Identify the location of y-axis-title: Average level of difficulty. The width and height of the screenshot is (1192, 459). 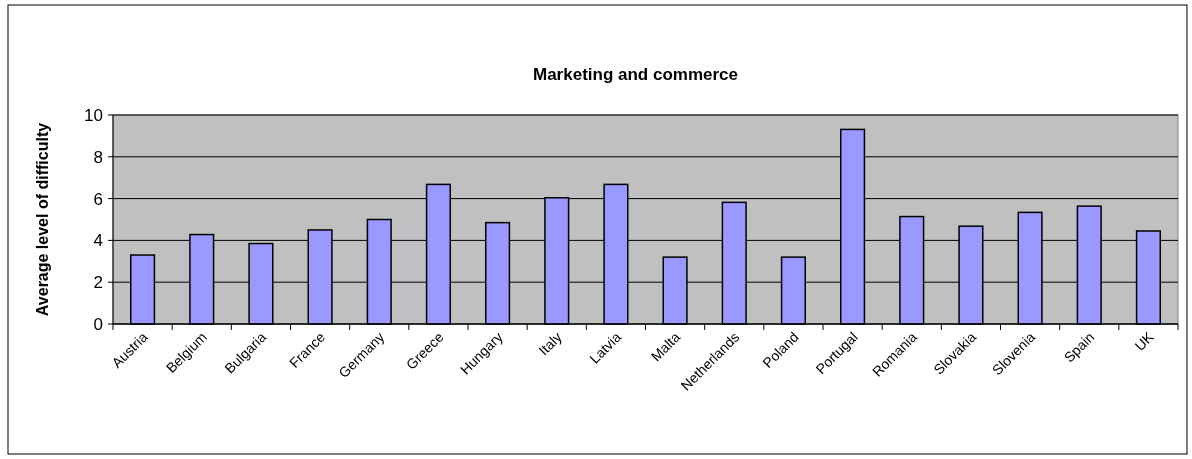
(42, 219).